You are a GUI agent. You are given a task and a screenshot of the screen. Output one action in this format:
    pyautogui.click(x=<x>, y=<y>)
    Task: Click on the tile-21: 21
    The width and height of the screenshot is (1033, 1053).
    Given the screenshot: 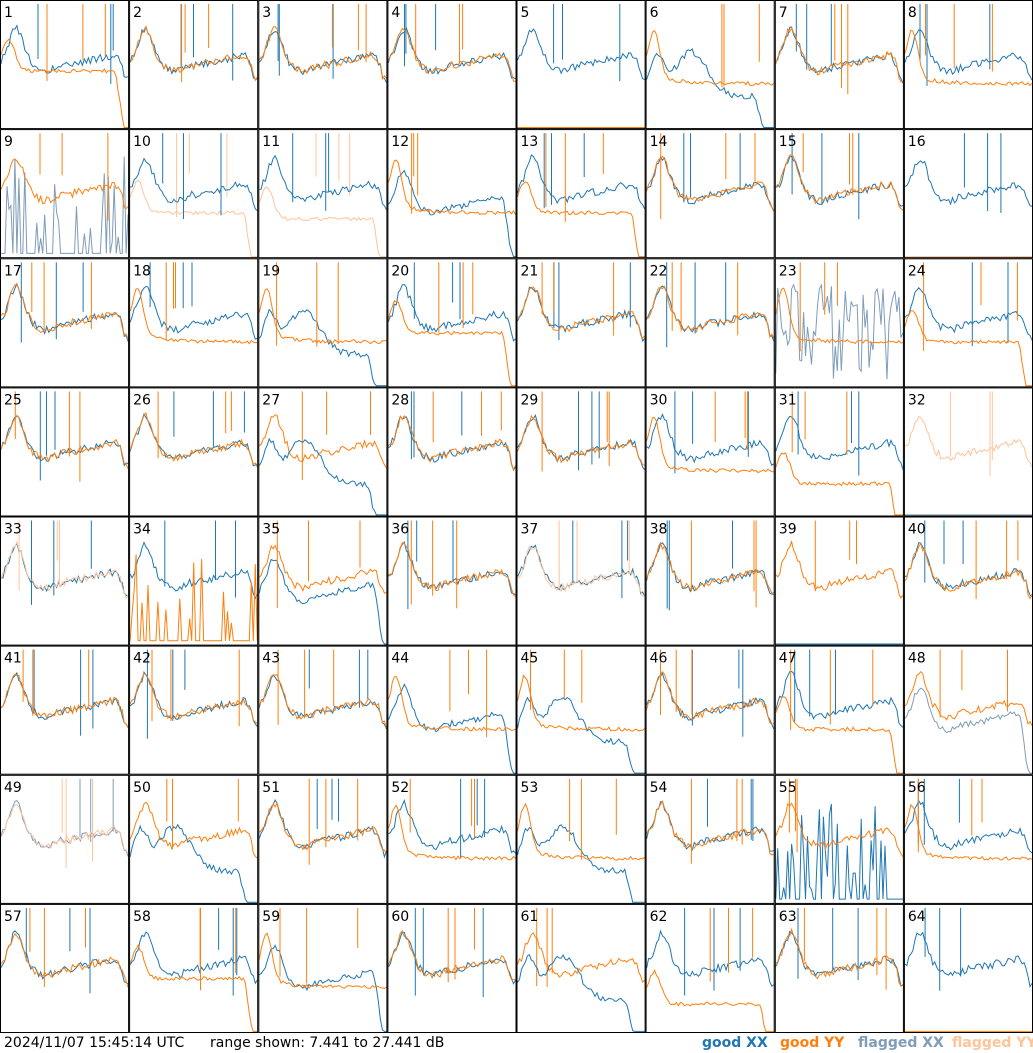 What is the action you would take?
    pyautogui.click(x=581, y=323)
    